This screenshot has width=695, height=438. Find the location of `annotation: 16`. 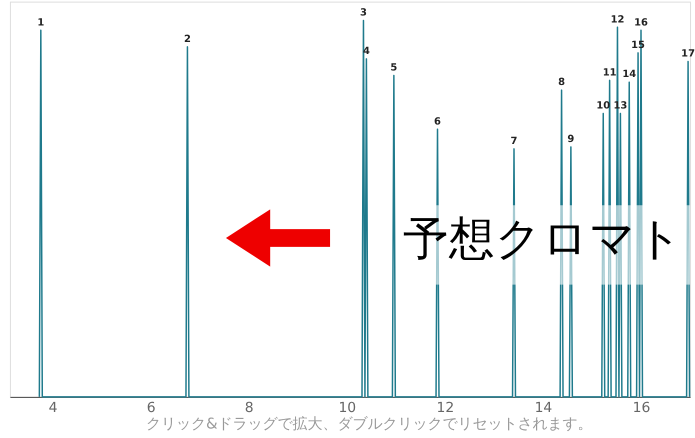

annotation: 16 is located at coordinates (641, 22).